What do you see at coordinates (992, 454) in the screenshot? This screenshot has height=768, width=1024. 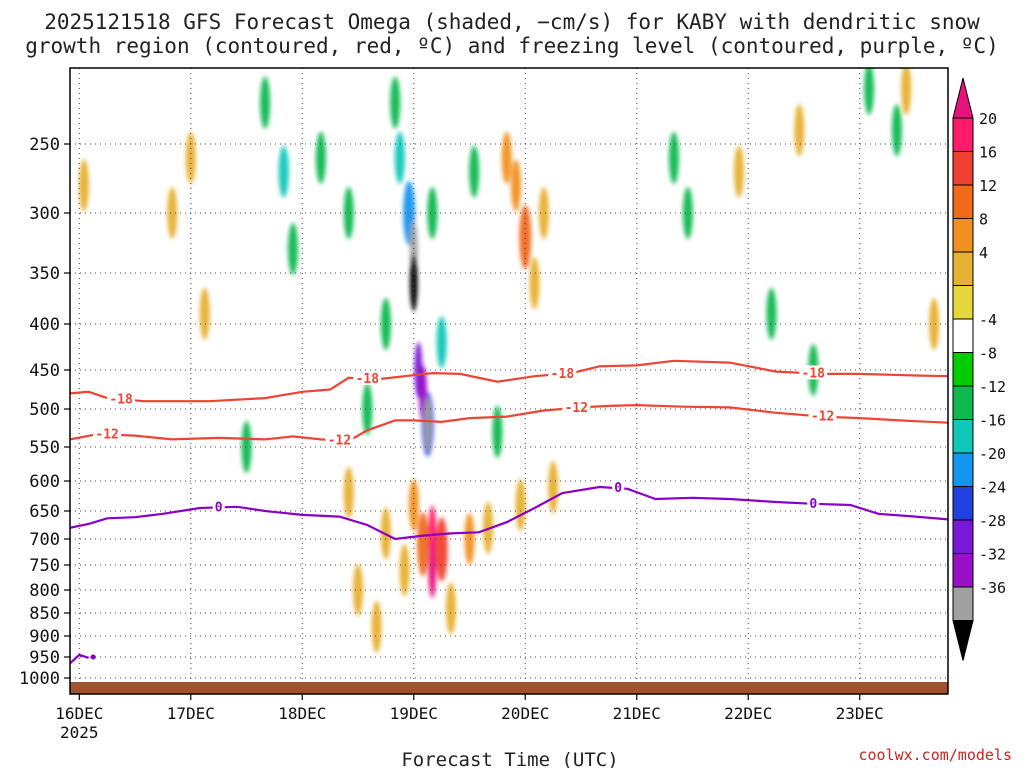 I see `colorbar-label--20: -20` at bounding box center [992, 454].